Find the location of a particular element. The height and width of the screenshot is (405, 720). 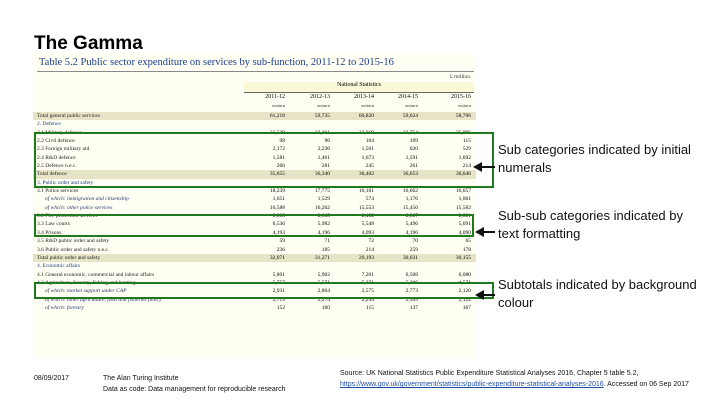

year-header: 2015-16 is located at coordinates (461, 97).